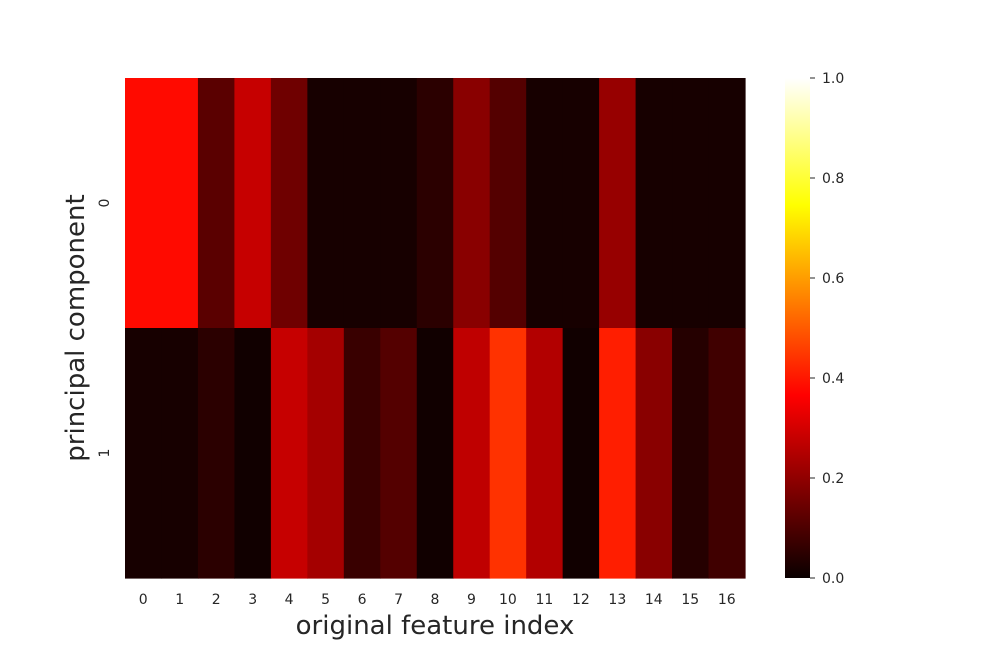 The width and height of the screenshot is (1000, 650). I want to click on x-tick-label: 0, so click(143, 600).